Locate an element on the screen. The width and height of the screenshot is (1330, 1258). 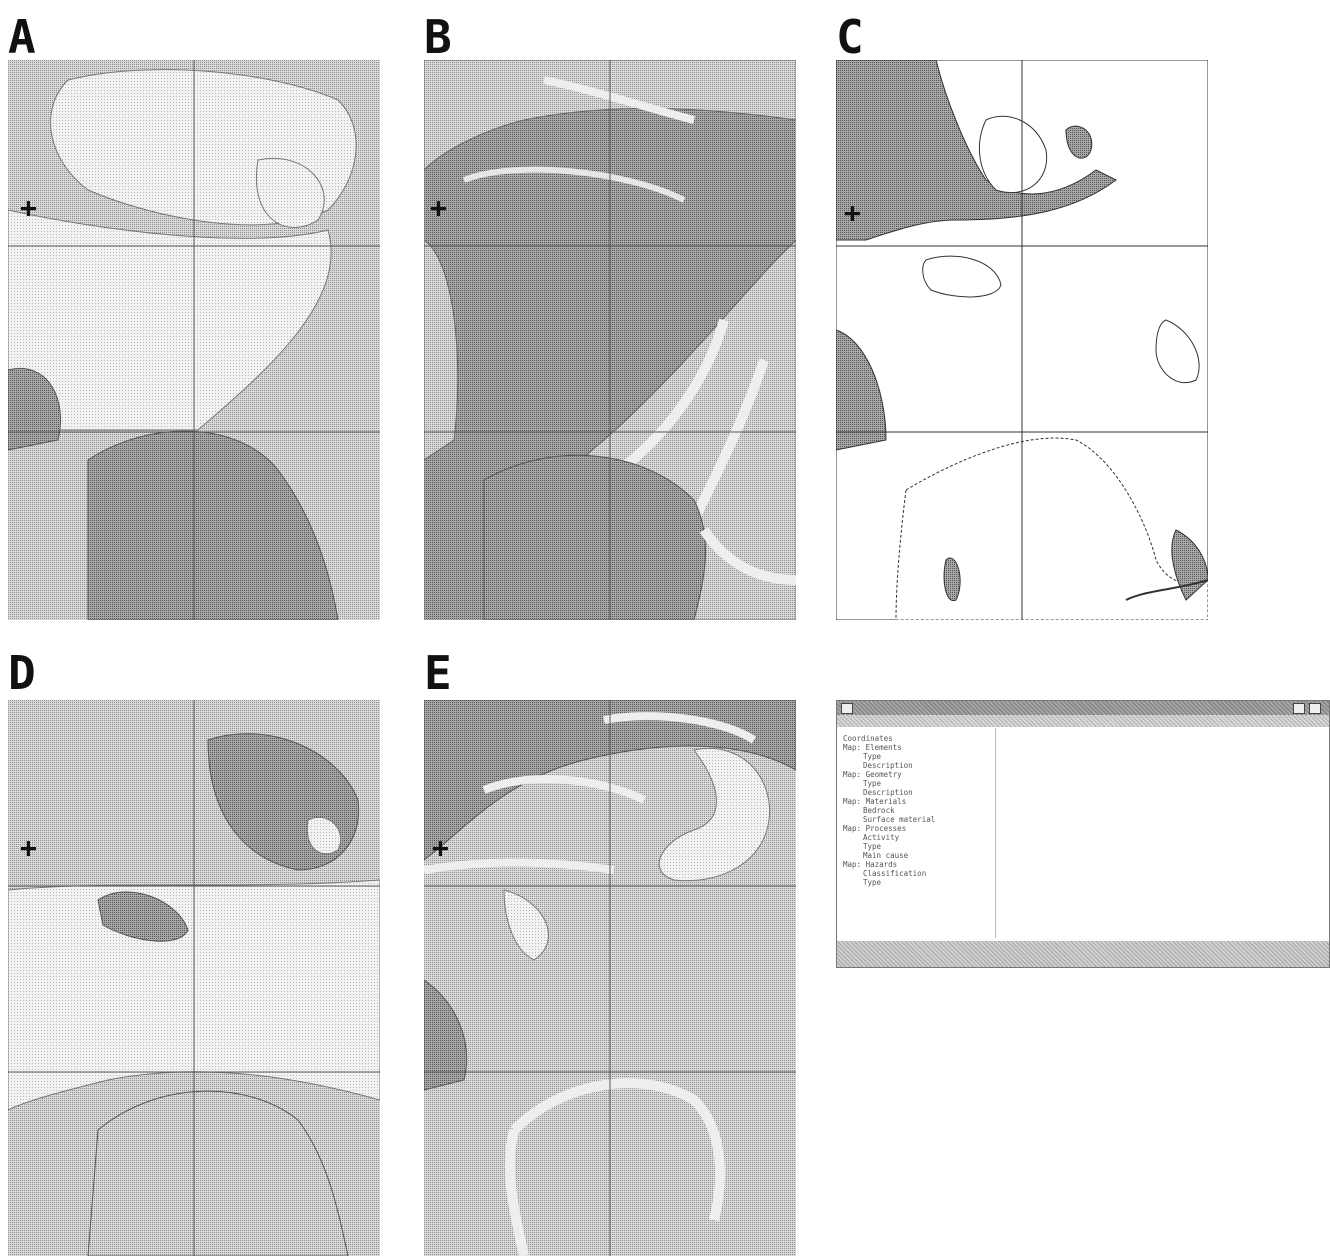
panel-label-a: A is located at coordinates (22, 37).